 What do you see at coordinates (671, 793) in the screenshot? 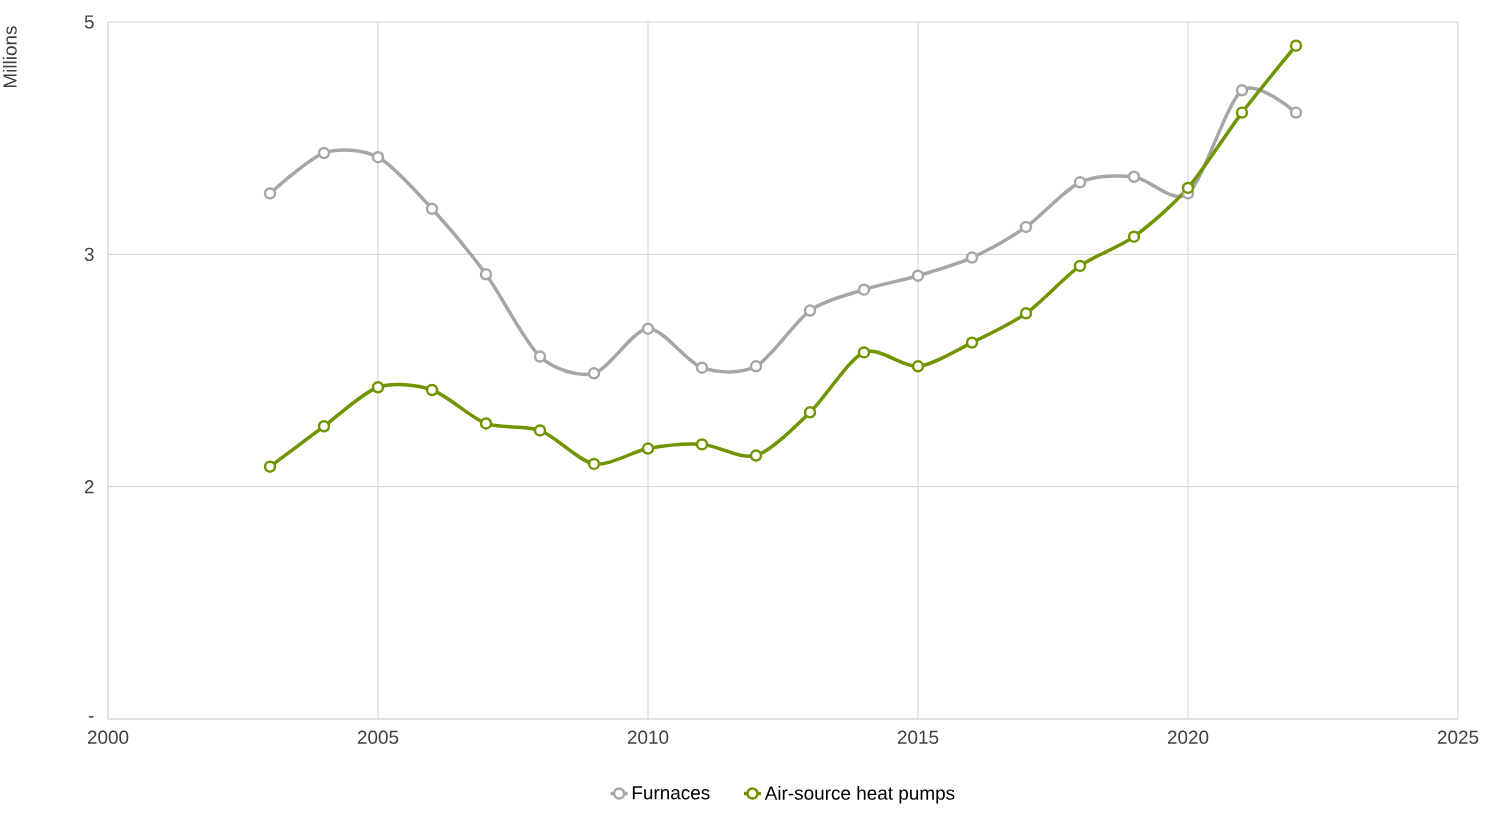
I see `legend-label: Furnaces` at bounding box center [671, 793].